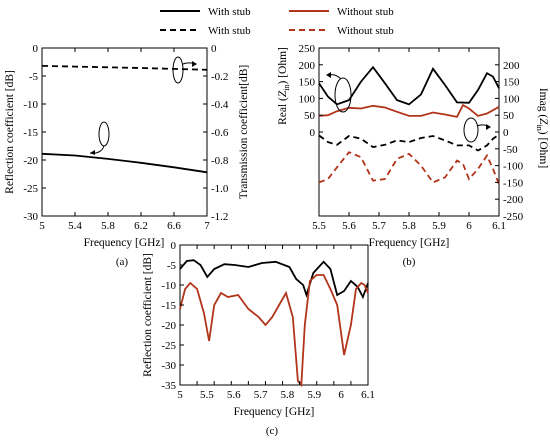  I want to click on plot-frame-b, so click(409, 132).